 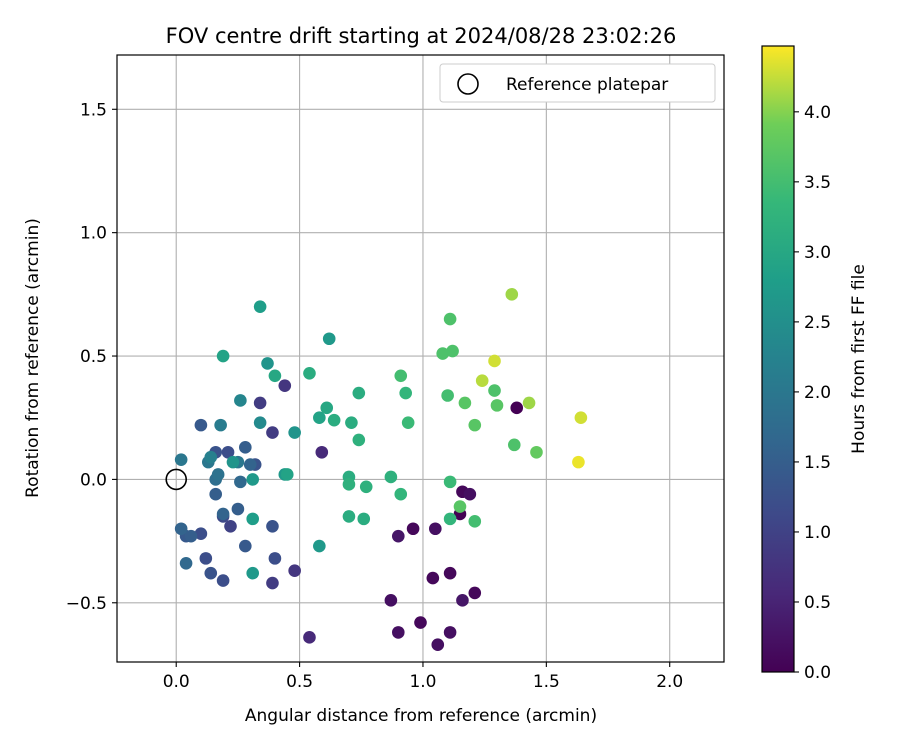 What do you see at coordinates (93, 110) in the screenshot?
I see `y-tick-label: 1.5` at bounding box center [93, 110].